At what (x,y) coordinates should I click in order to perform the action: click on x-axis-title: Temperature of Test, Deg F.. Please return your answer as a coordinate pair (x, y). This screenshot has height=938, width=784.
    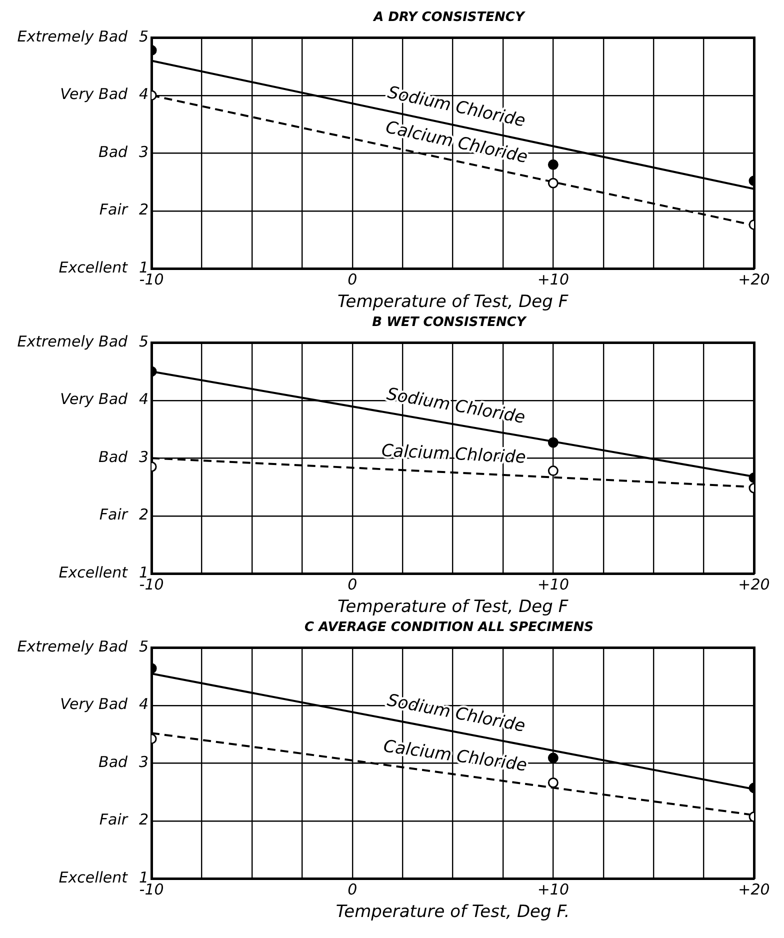
    Looking at the image, I should click on (453, 912).